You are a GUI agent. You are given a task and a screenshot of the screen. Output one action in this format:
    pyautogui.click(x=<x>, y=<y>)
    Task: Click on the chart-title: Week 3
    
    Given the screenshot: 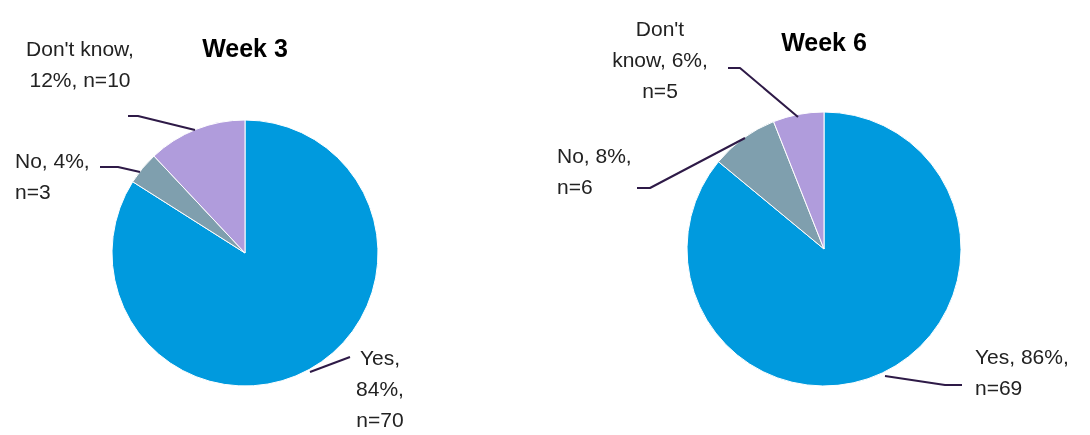 What is the action you would take?
    pyautogui.click(x=245, y=48)
    